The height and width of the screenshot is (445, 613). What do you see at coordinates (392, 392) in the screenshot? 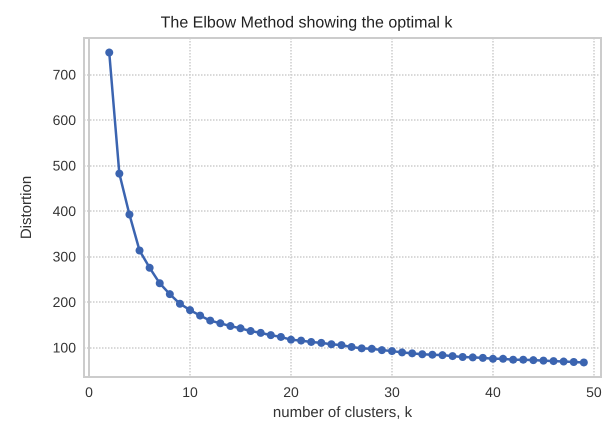
I see `x-tick-label: 30` at bounding box center [392, 392].